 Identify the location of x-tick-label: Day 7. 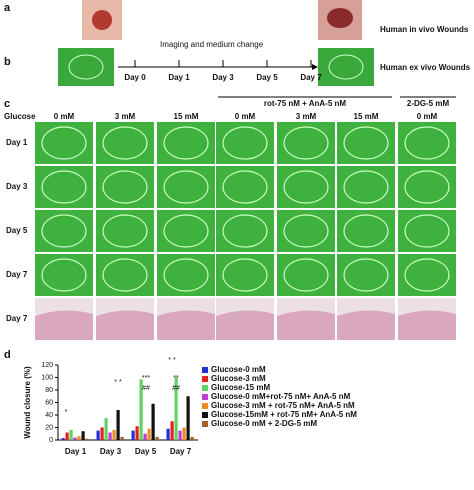
(181, 451).